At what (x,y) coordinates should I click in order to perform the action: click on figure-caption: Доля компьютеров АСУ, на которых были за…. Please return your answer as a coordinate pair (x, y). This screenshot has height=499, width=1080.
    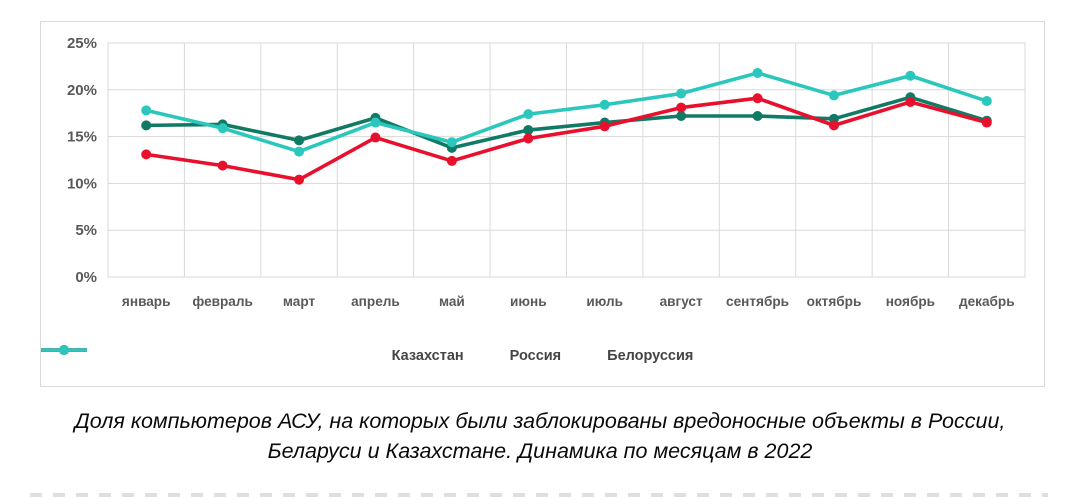
    Looking at the image, I should click on (540, 436).